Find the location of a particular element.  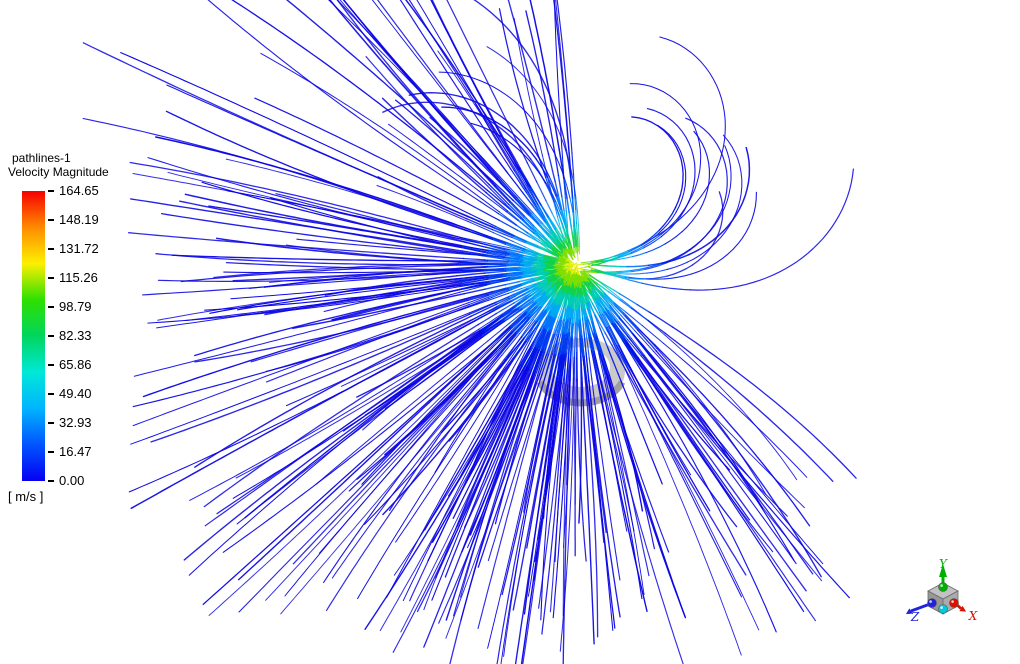

x-ball-highlight is located at coordinates (952, 601).